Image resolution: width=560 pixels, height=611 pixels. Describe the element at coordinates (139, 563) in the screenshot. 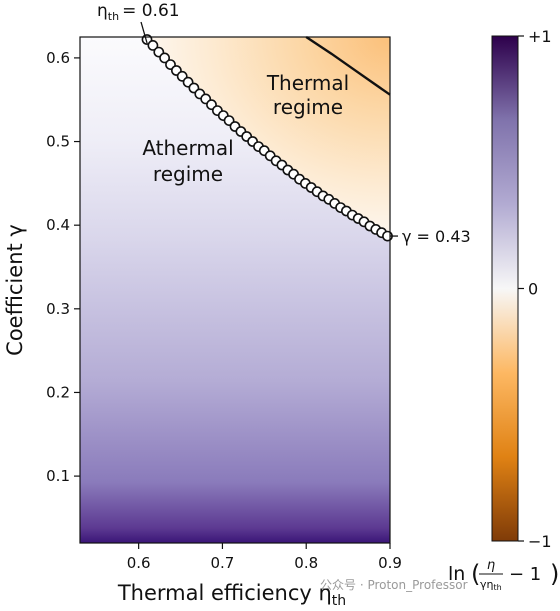

I see `x-tick-label: 0.6` at that location.